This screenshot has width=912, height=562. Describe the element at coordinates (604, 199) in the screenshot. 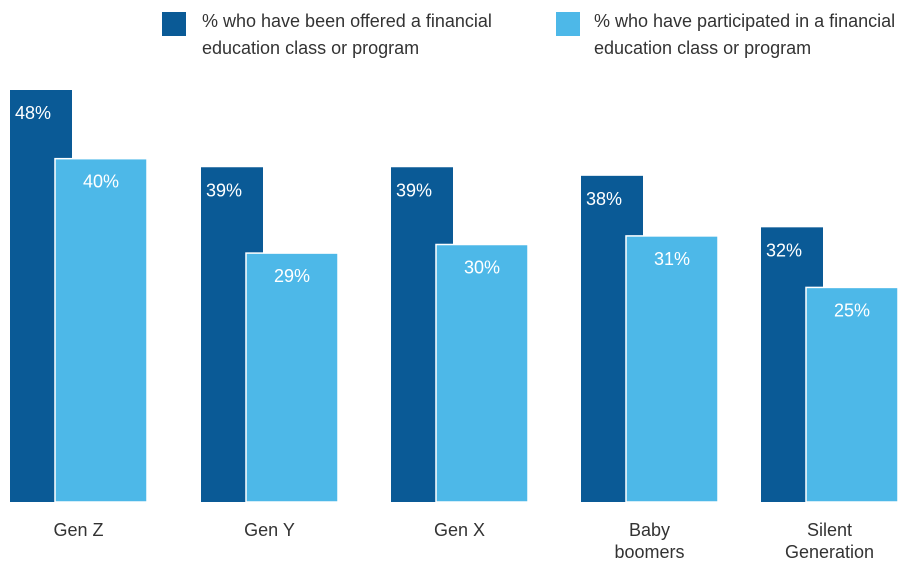

I see `data-label-series-1-cat-4: 38%` at that location.